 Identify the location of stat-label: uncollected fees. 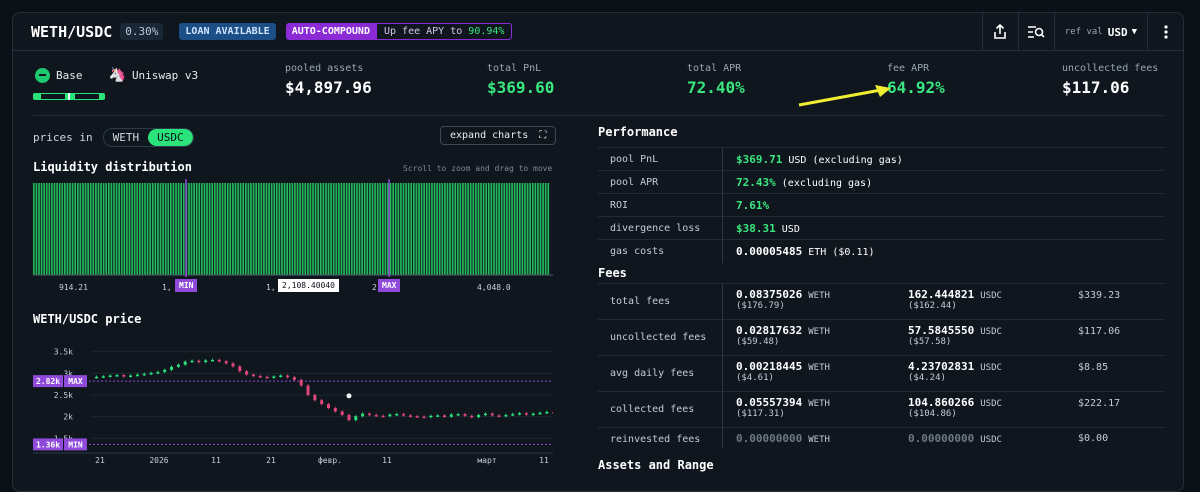
(1110, 68).